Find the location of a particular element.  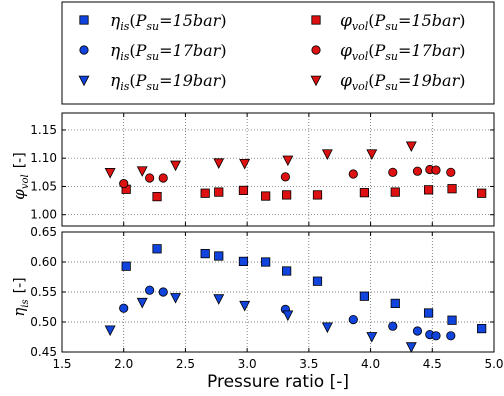

y-axis-label: ηis[-] is located at coordinates (20, 296).